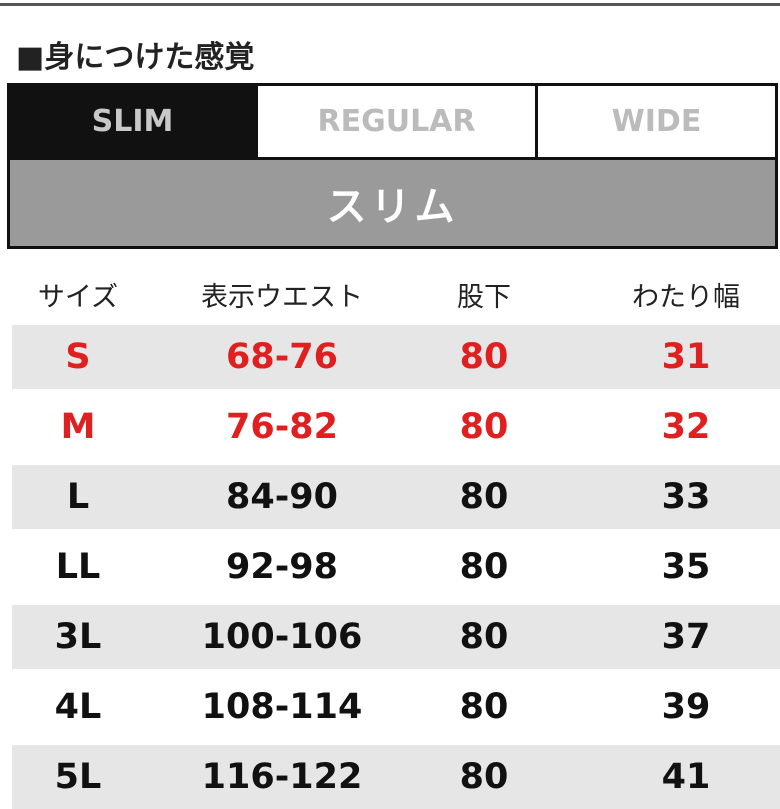 Image resolution: width=780 pixels, height=809 pixels. Describe the element at coordinates (135, 57) in the screenshot. I see `section-title: ■身につけた感覚` at that location.